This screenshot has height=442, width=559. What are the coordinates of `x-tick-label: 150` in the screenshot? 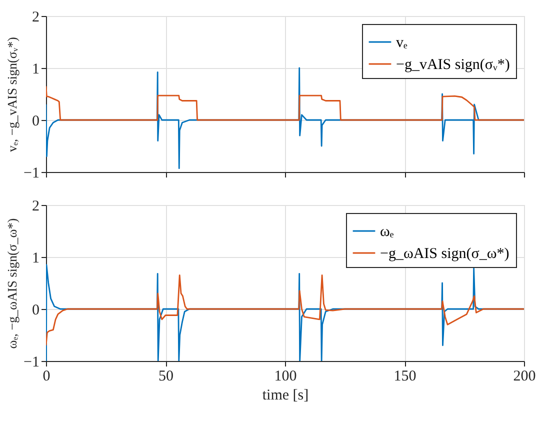 It's located at (405, 376).